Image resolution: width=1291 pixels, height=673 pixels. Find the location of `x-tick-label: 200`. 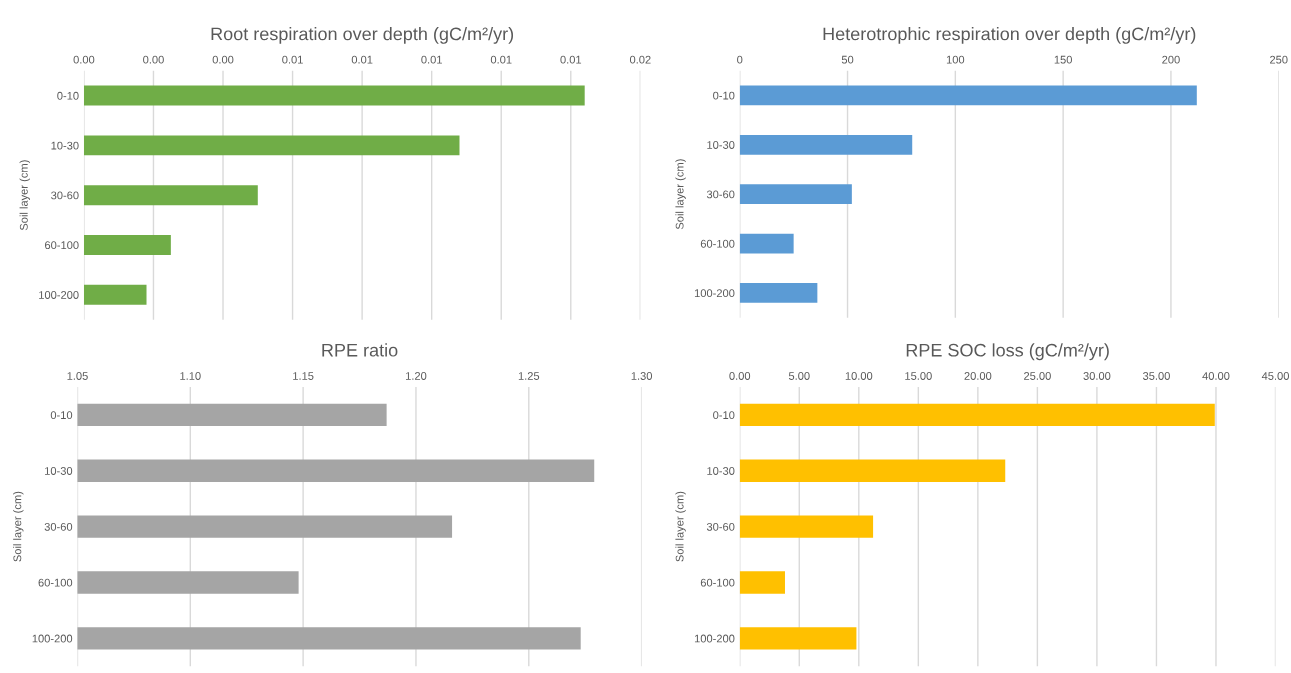

x-tick-label: 200 is located at coordinates (1171, 59).